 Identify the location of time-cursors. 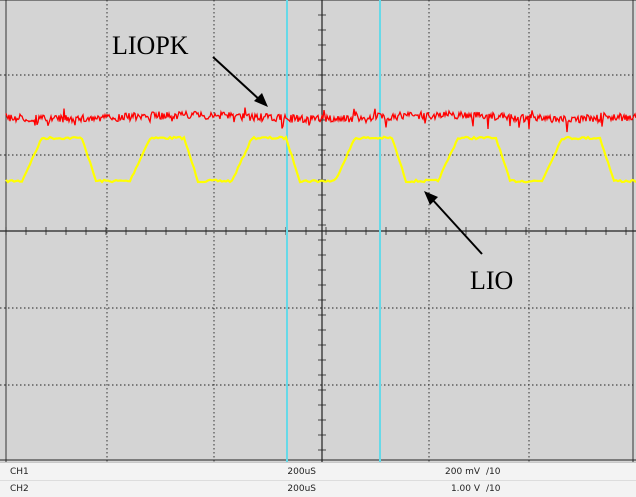
(333, 231).